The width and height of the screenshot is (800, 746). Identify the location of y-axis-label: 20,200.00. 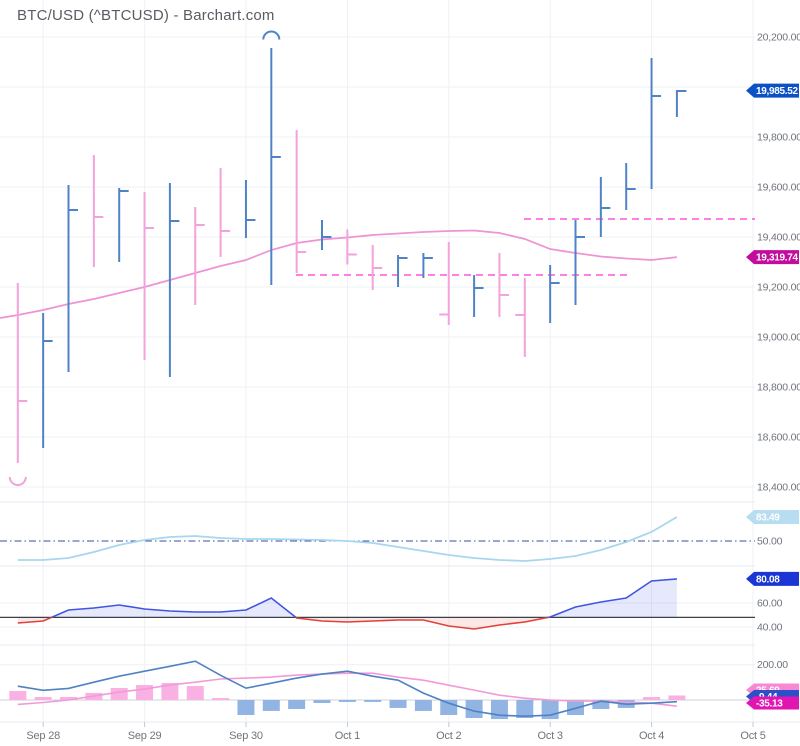
(778, 38).